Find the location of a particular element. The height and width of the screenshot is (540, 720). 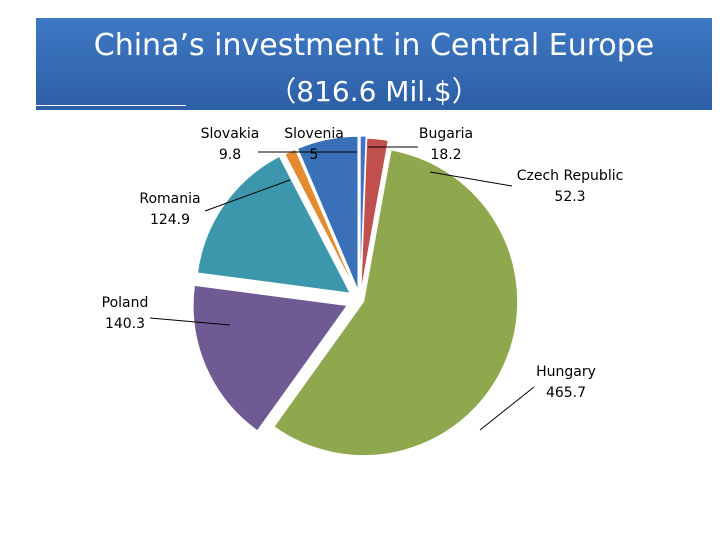

chart-subtitle: （816.6 Mil.$） is located at coordinates (374, 91).